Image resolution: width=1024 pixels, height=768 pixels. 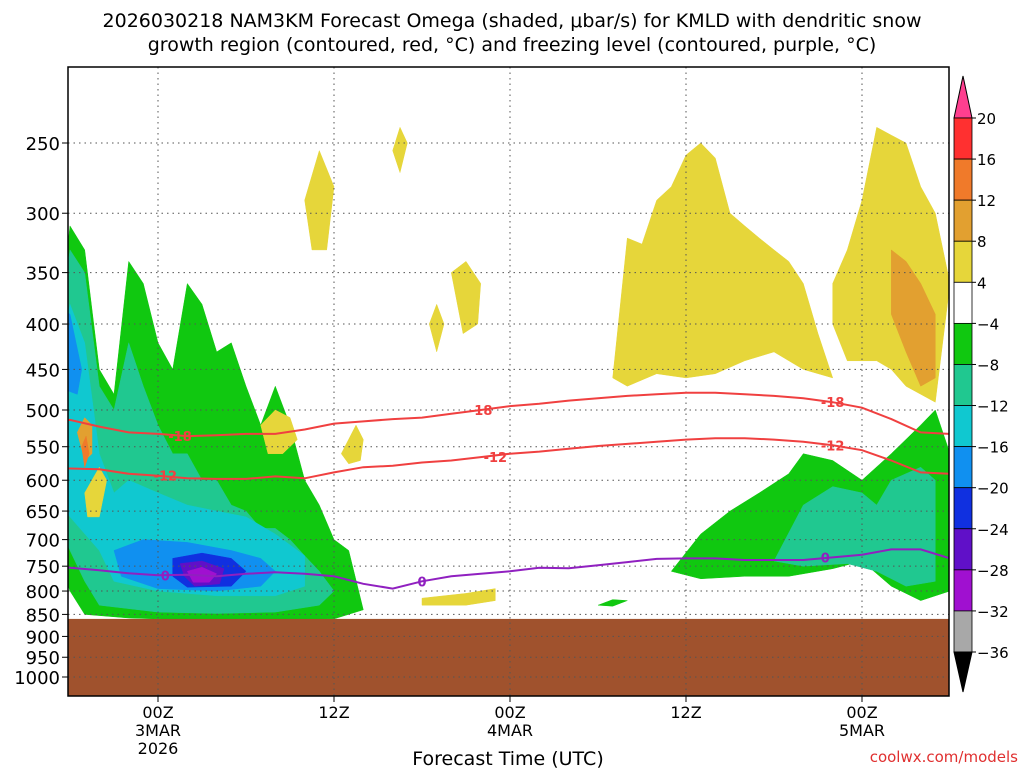 I want to click on colorbar-label-10: −24, so click(x=993, y=530).